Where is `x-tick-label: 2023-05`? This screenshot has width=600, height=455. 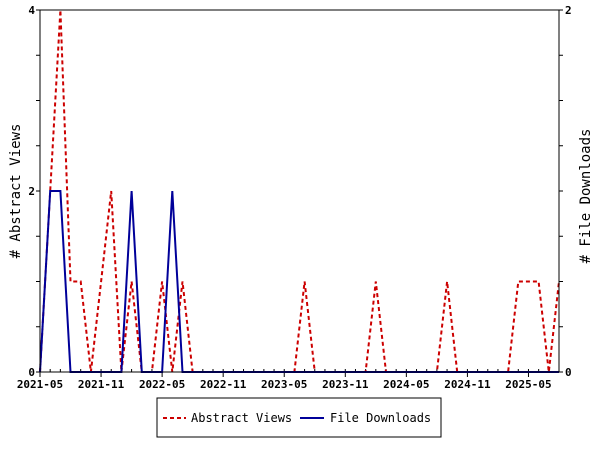
x-tick-label: 2023-05 is located at coordinates (284, 384).